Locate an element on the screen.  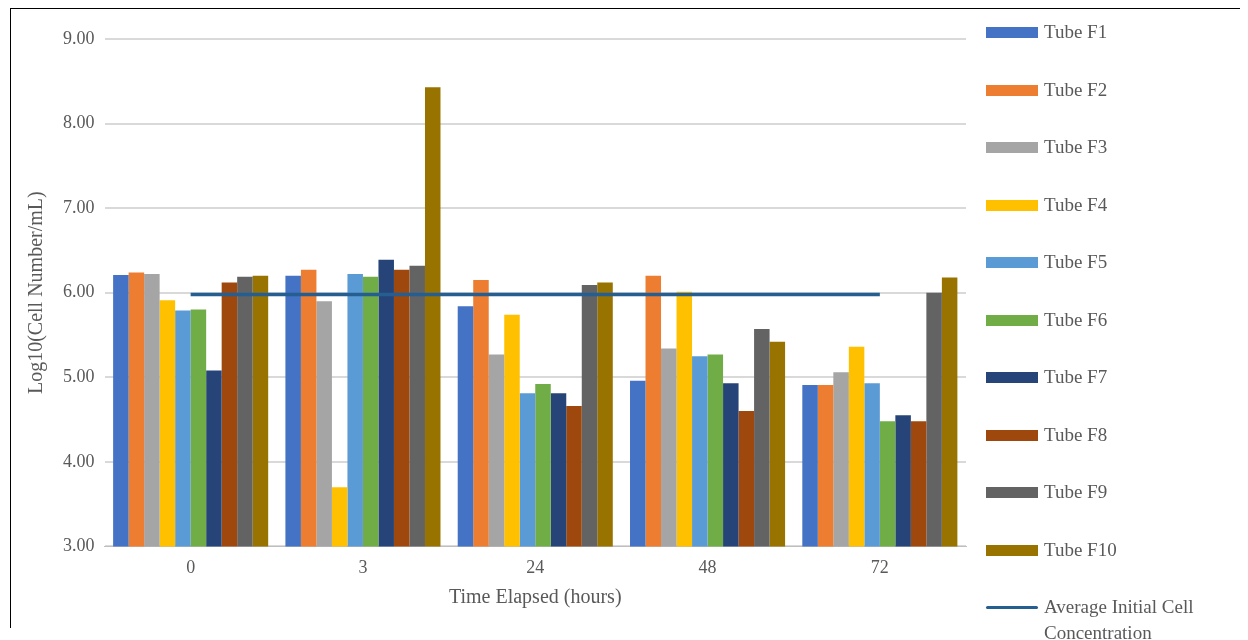
legend-label: Tube F6 is located at coordinates (1076, 319).